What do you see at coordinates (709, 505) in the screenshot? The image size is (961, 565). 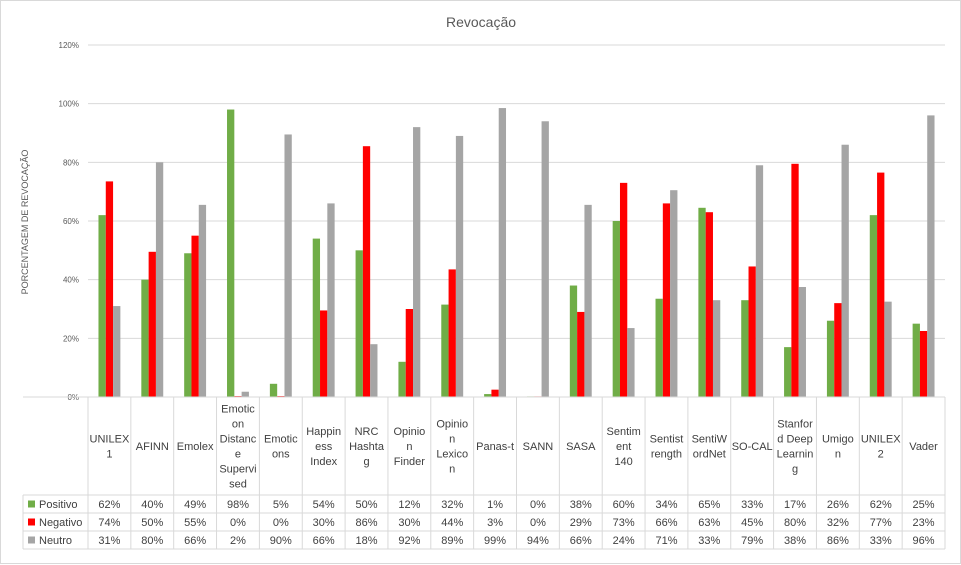 I see `data-label: 65%` at bounding box center [709, 505].